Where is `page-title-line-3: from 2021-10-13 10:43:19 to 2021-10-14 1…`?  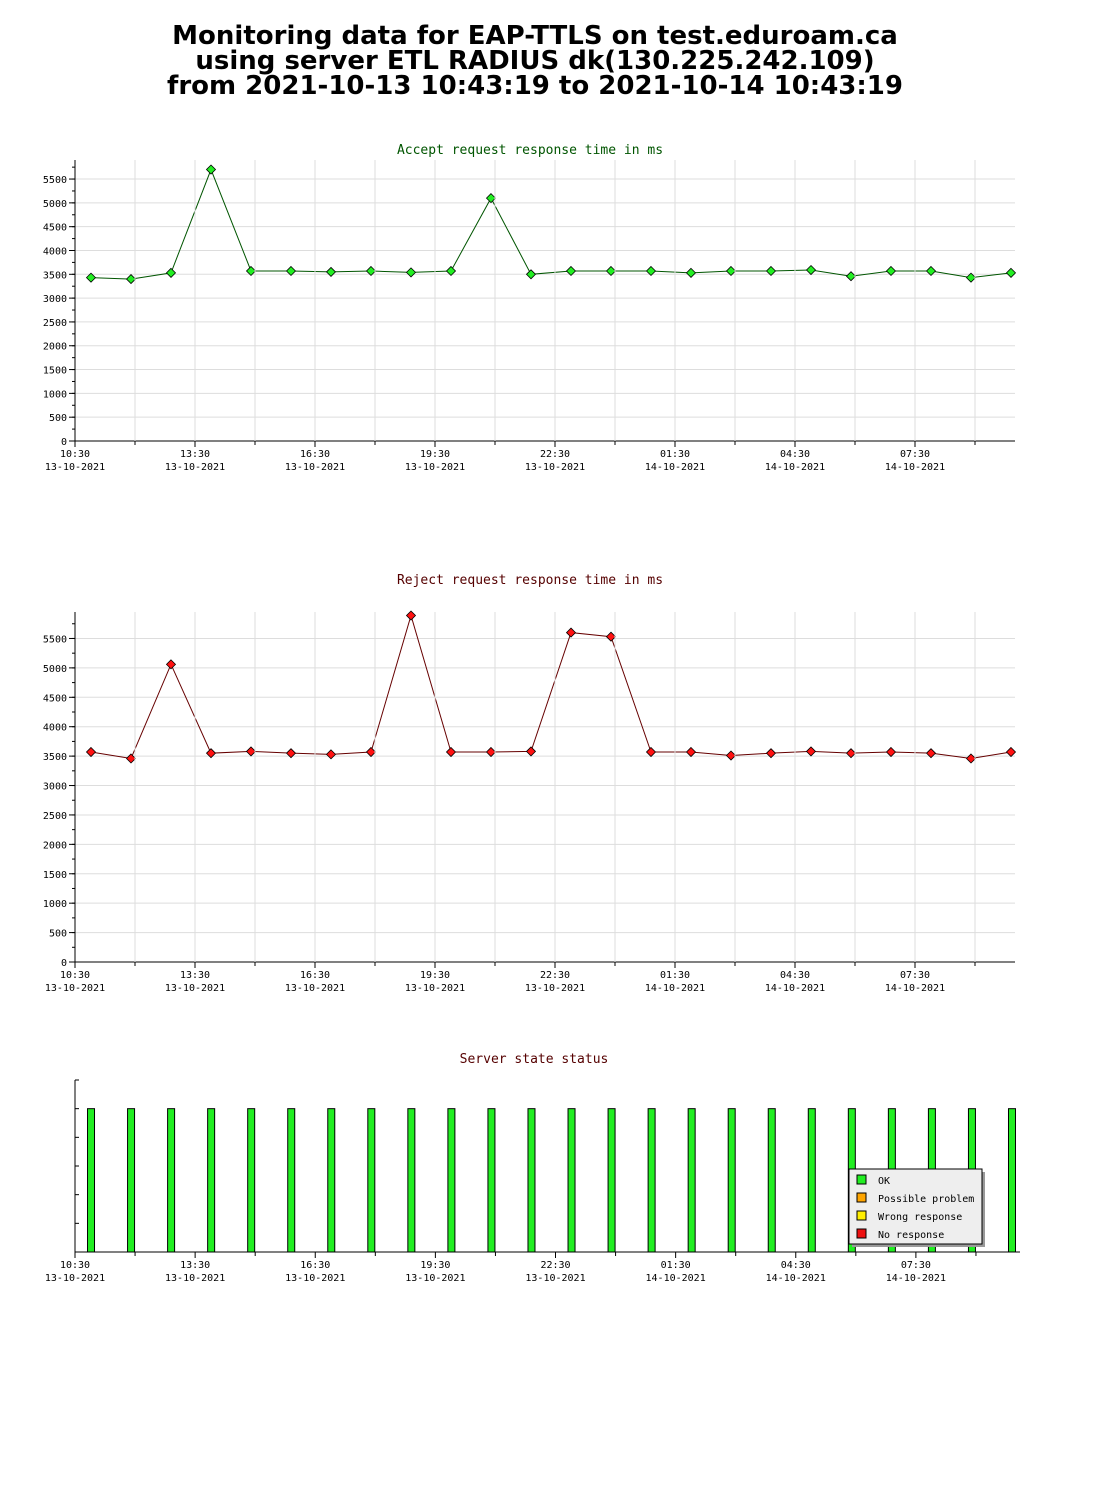
page-title-line-3: from 2021-10-13 10:43:19 to 2021-10-14 1… is located at coordinates (535, 86).